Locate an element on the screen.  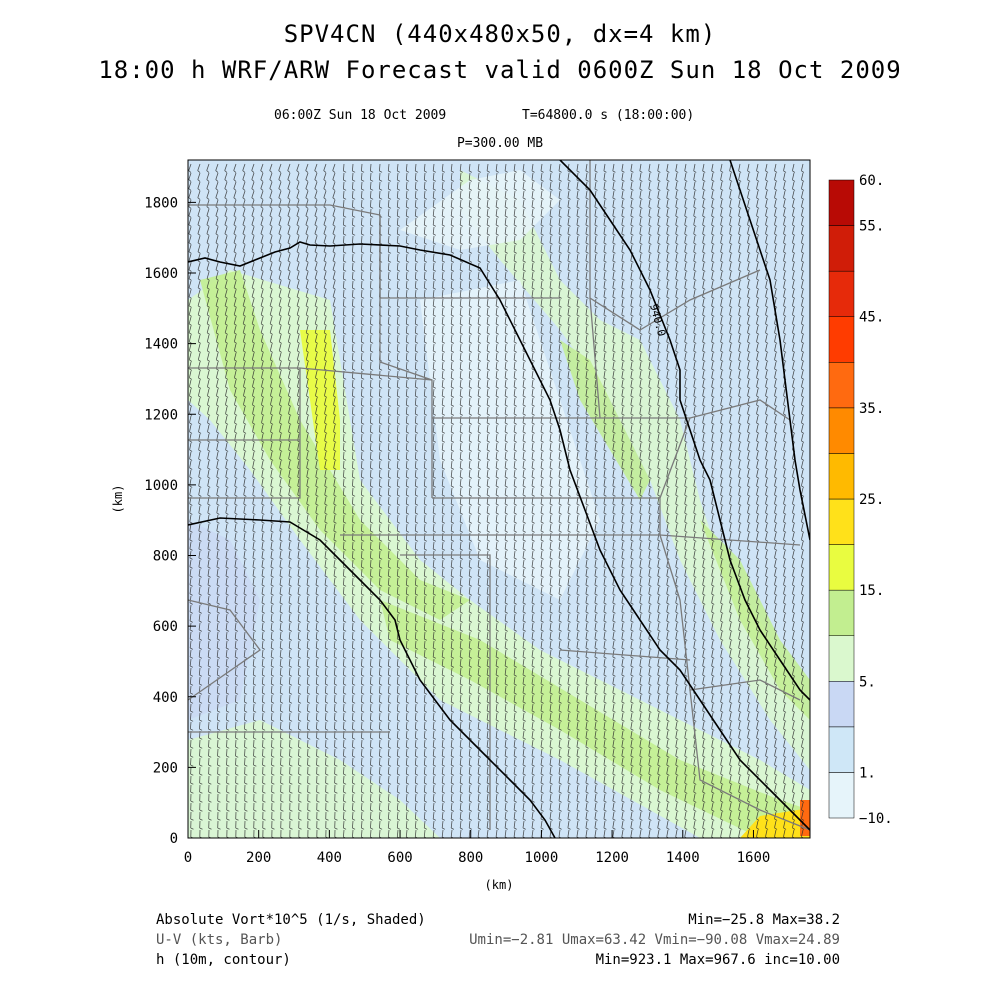
colorbar-label: 15. is located at coordinates (871, 591).